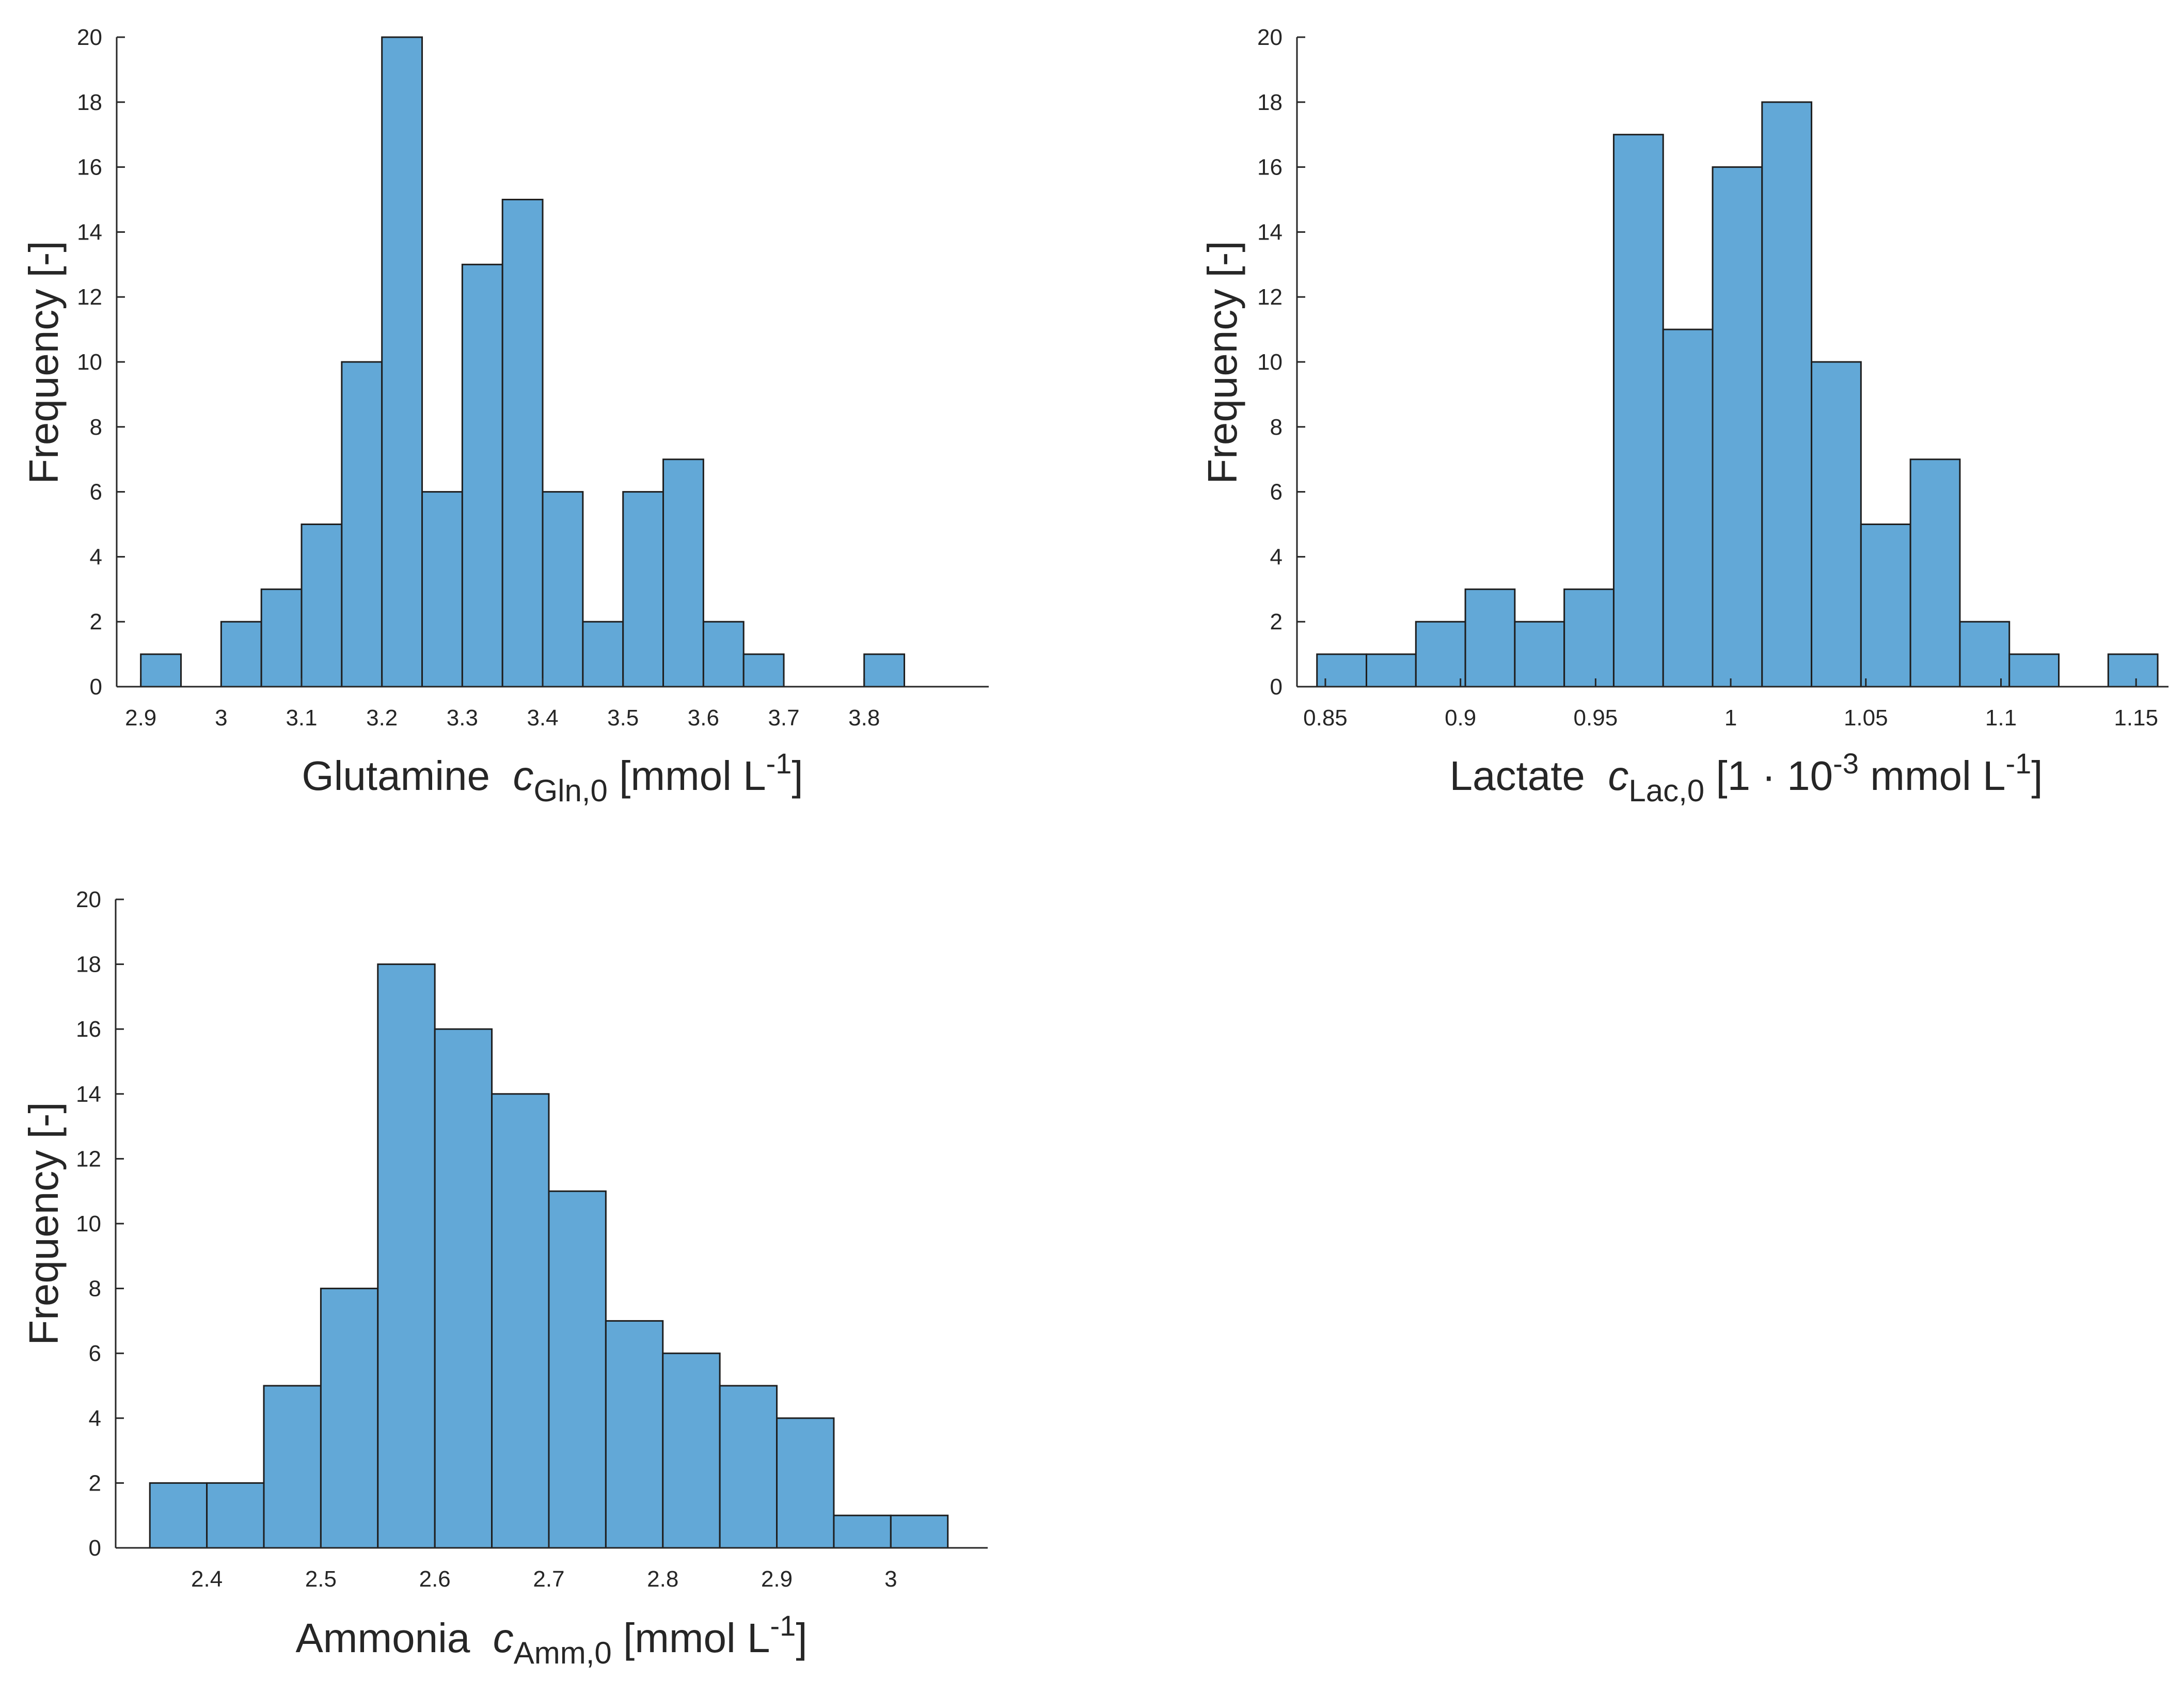 This screenshot has width=2184, height=1695. What do you see at coordinates (687, 776) in the screenshot?
I see `x-label-unit: [mmol L` at bounding box center [687, 776].